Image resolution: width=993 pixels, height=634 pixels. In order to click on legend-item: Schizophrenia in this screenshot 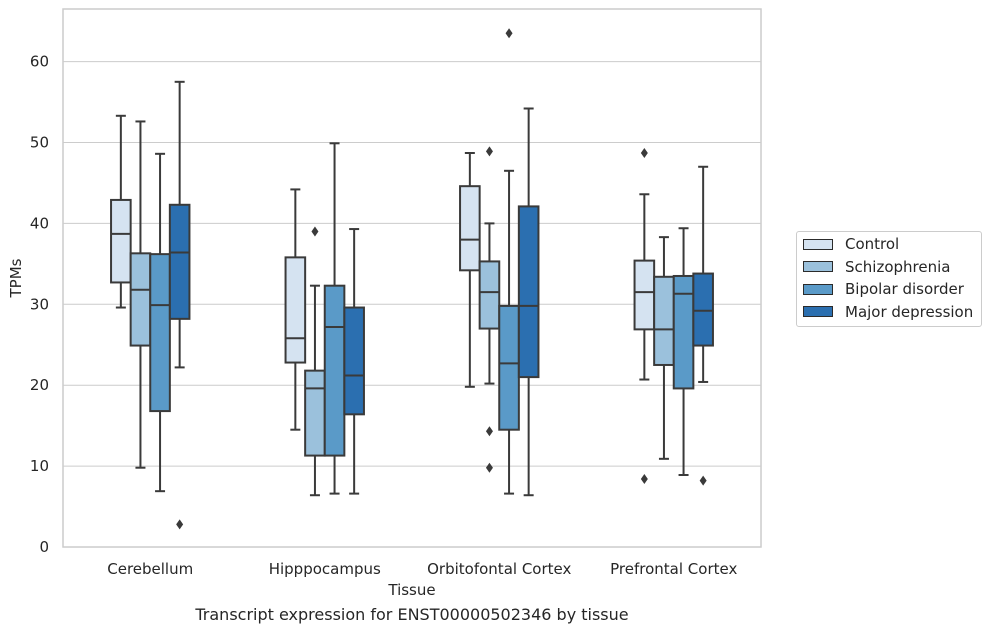, I will do `click(876, 267)`.